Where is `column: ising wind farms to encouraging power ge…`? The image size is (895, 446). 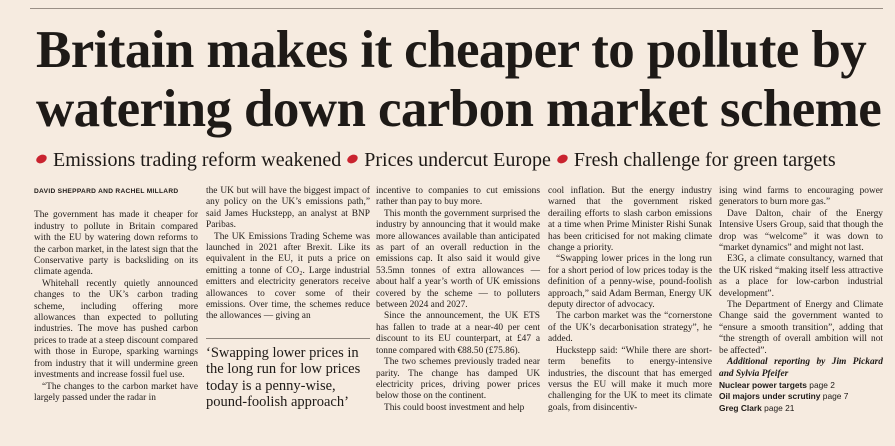
column: ising wind farms to encouraging power ge… is located at coordinates (801, 300).